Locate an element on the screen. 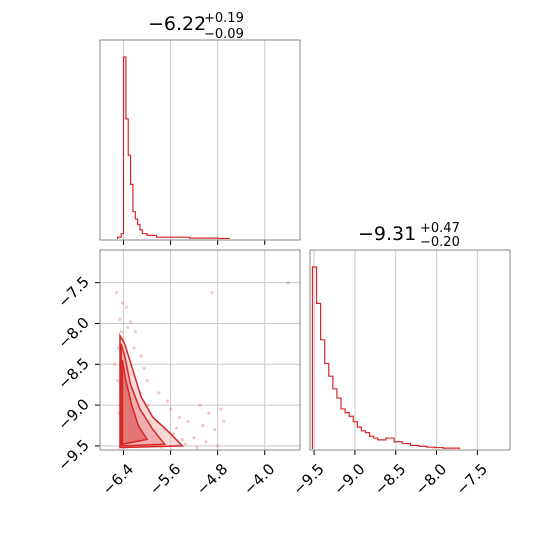  x-ticks: −9.5 −9.0 −8.5 −8.0 −7.5 is located at coordinates (390, 474).